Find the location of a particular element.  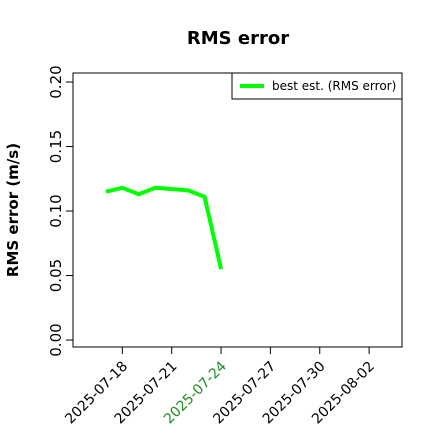

legend-label: best est. (RMS error) is located at coordinates (334, 86).